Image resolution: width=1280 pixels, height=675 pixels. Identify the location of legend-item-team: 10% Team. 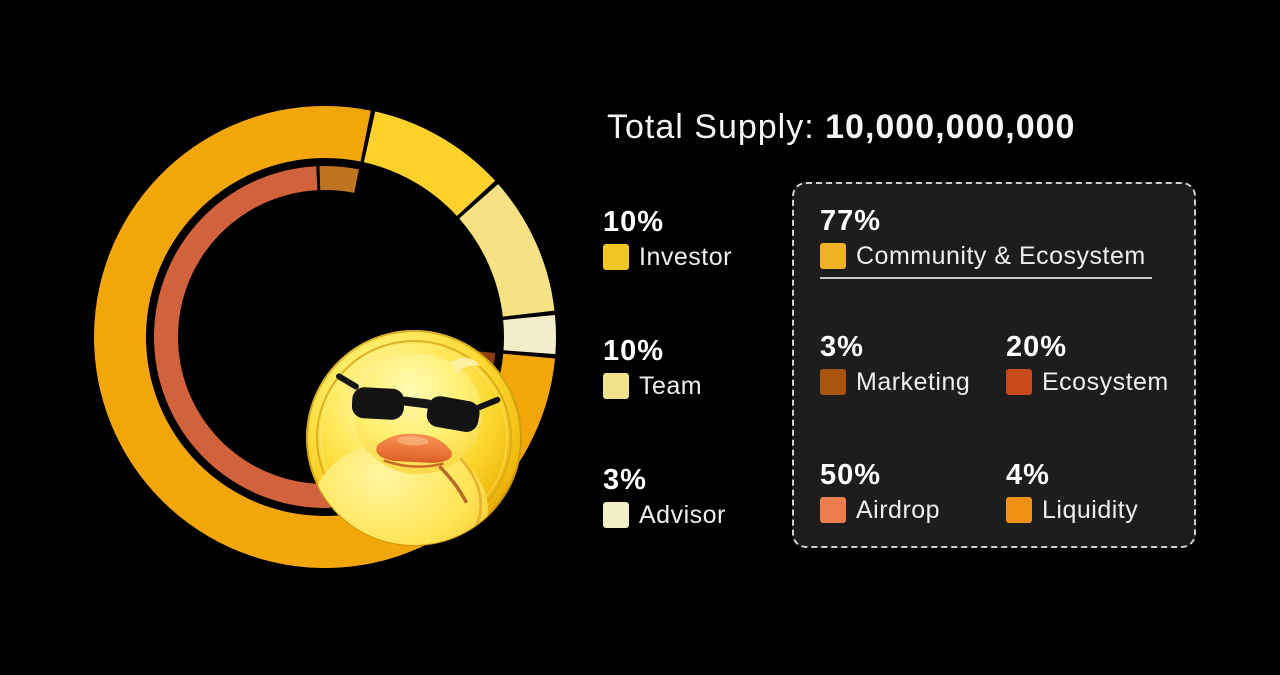
(667, 367).